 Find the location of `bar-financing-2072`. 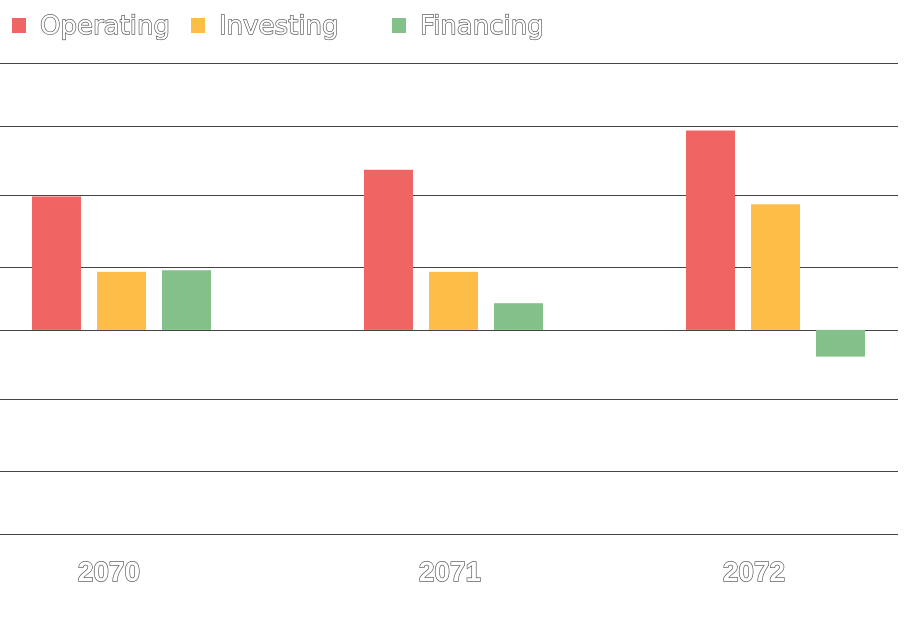

bar-financing-2072 is located at coordinates (840, 343).